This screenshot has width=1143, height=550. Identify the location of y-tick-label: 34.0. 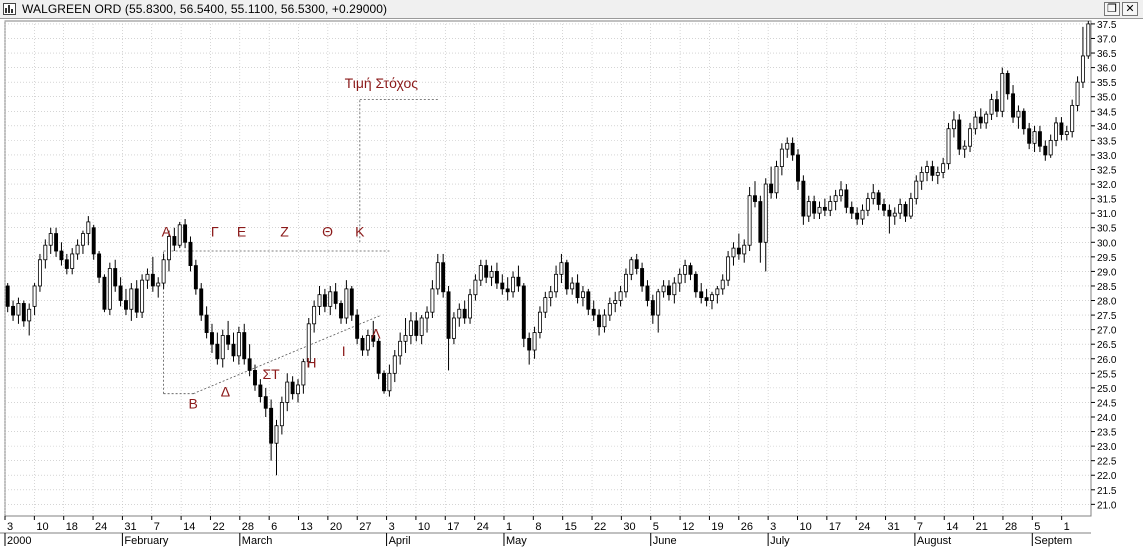
(1107, 127).